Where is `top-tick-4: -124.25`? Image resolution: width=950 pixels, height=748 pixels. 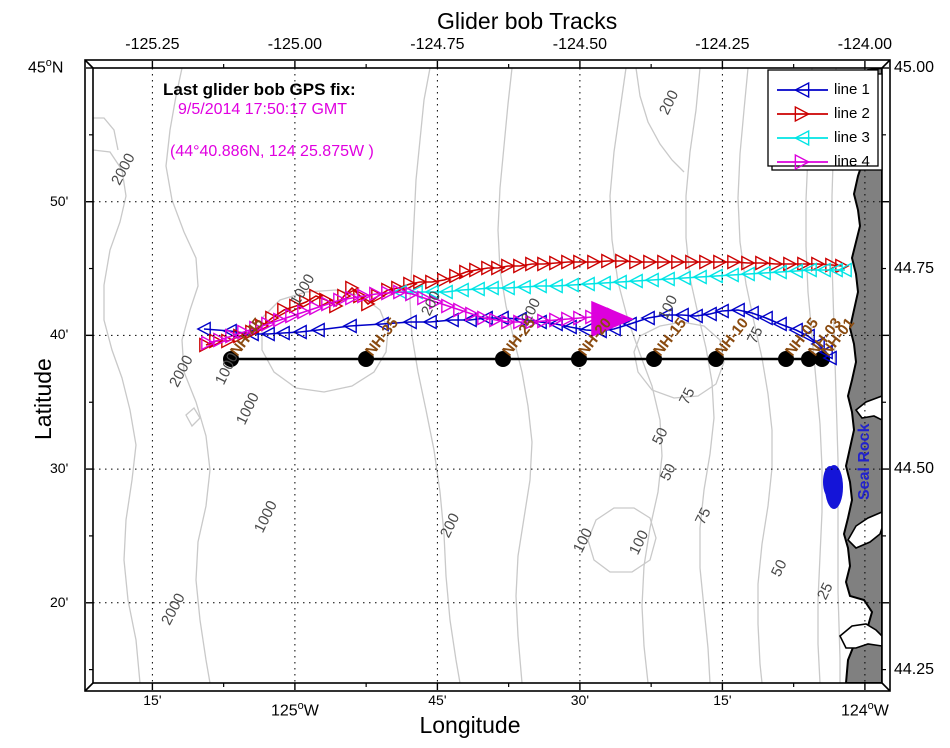 top-tick-4: -124.25 is located at coordinates (722, 44).